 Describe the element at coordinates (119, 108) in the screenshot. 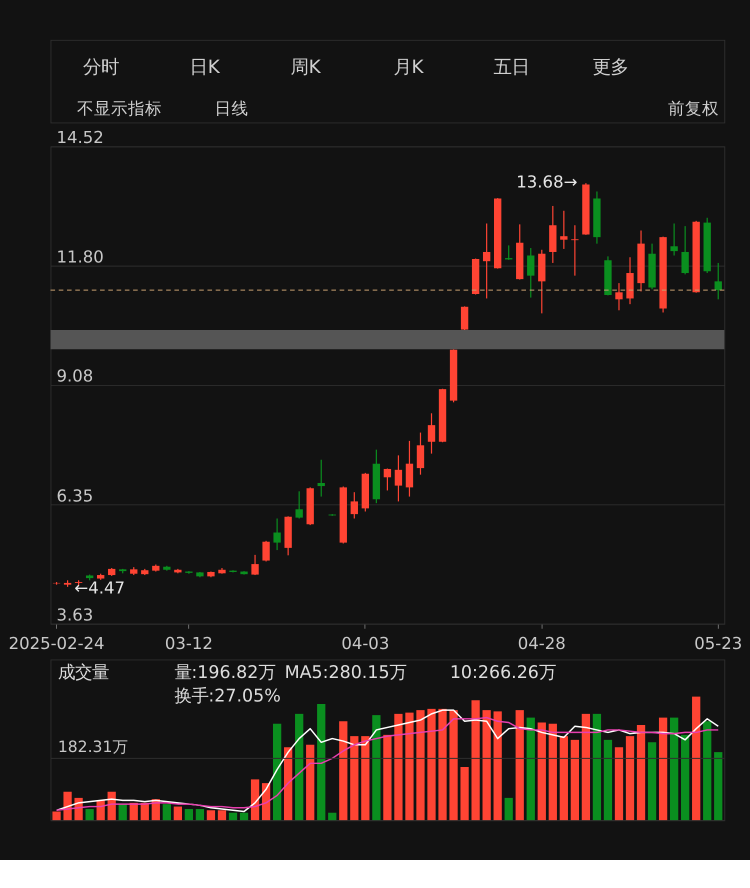

I see `text: 不显示指标` at that location.